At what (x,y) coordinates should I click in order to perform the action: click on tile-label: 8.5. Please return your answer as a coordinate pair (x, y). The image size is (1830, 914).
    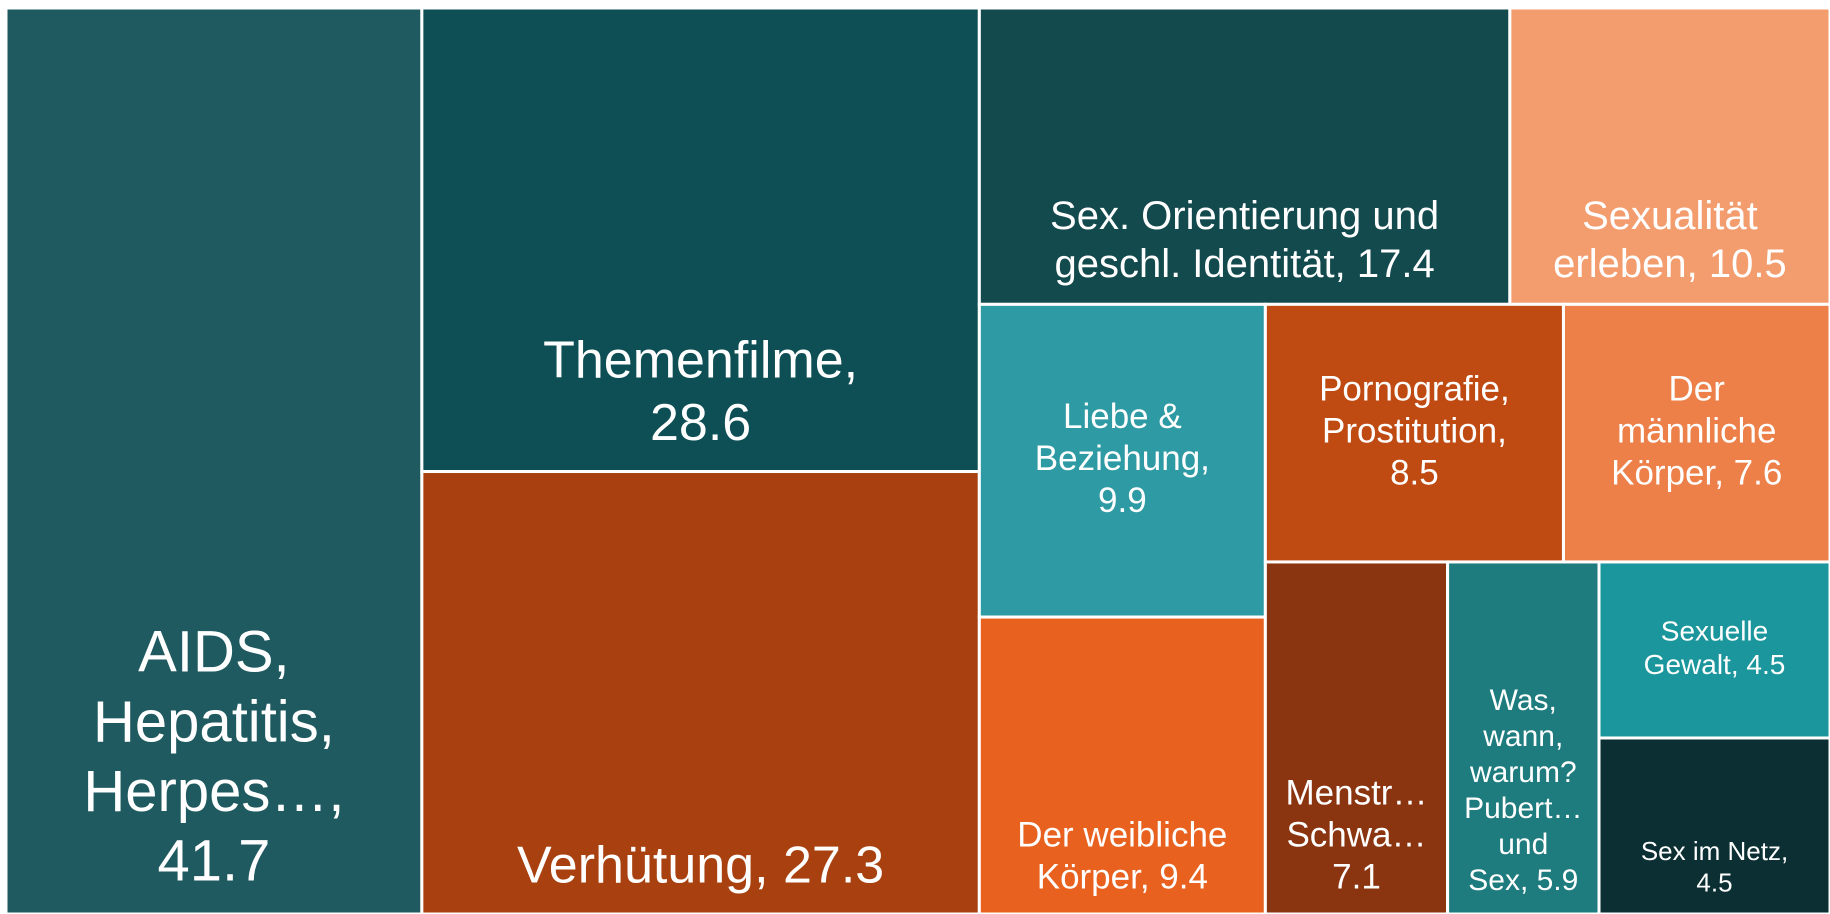
    Looking at the image, I should click on (1414, 472).